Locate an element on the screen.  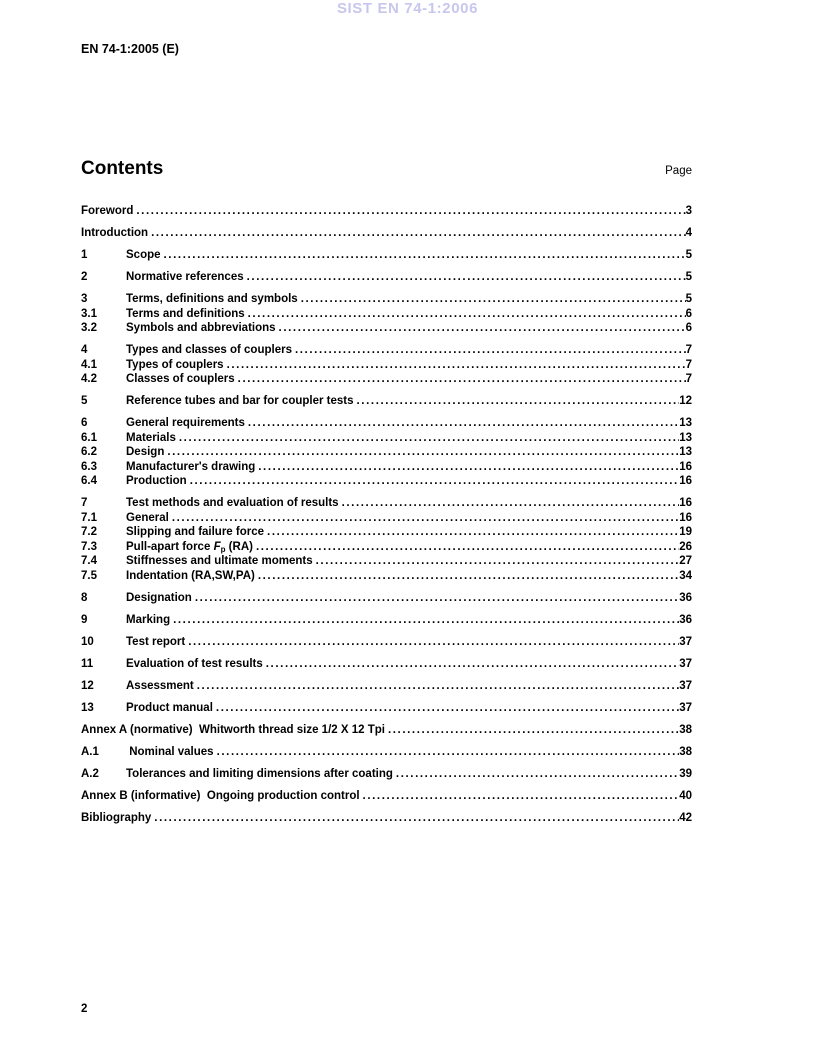
toc-entry-title: Foreword is located at coordinates (107, 211).